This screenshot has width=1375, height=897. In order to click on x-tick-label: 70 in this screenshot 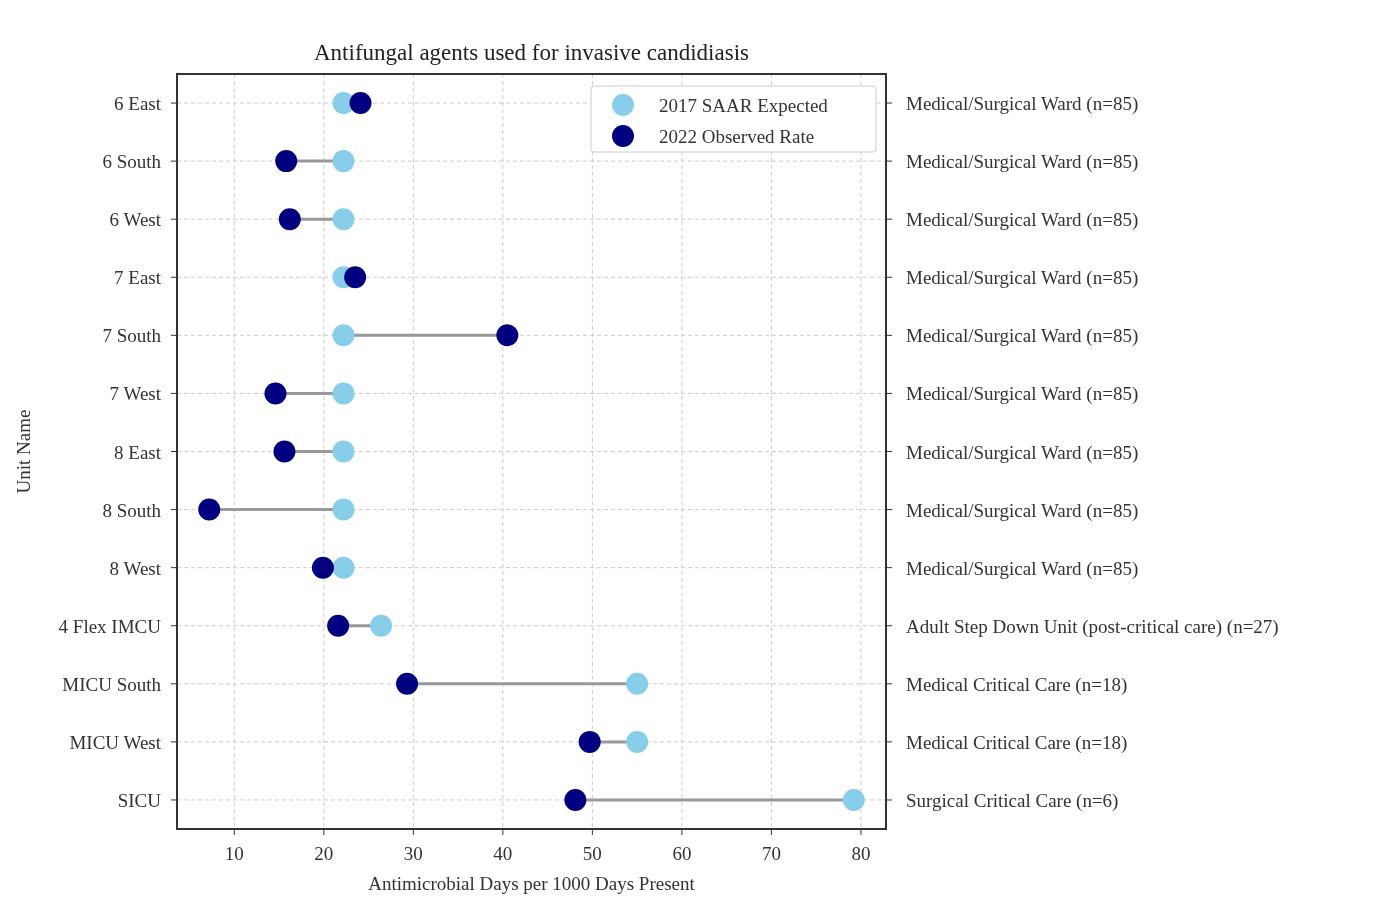, I will do `click(771, 853)`.